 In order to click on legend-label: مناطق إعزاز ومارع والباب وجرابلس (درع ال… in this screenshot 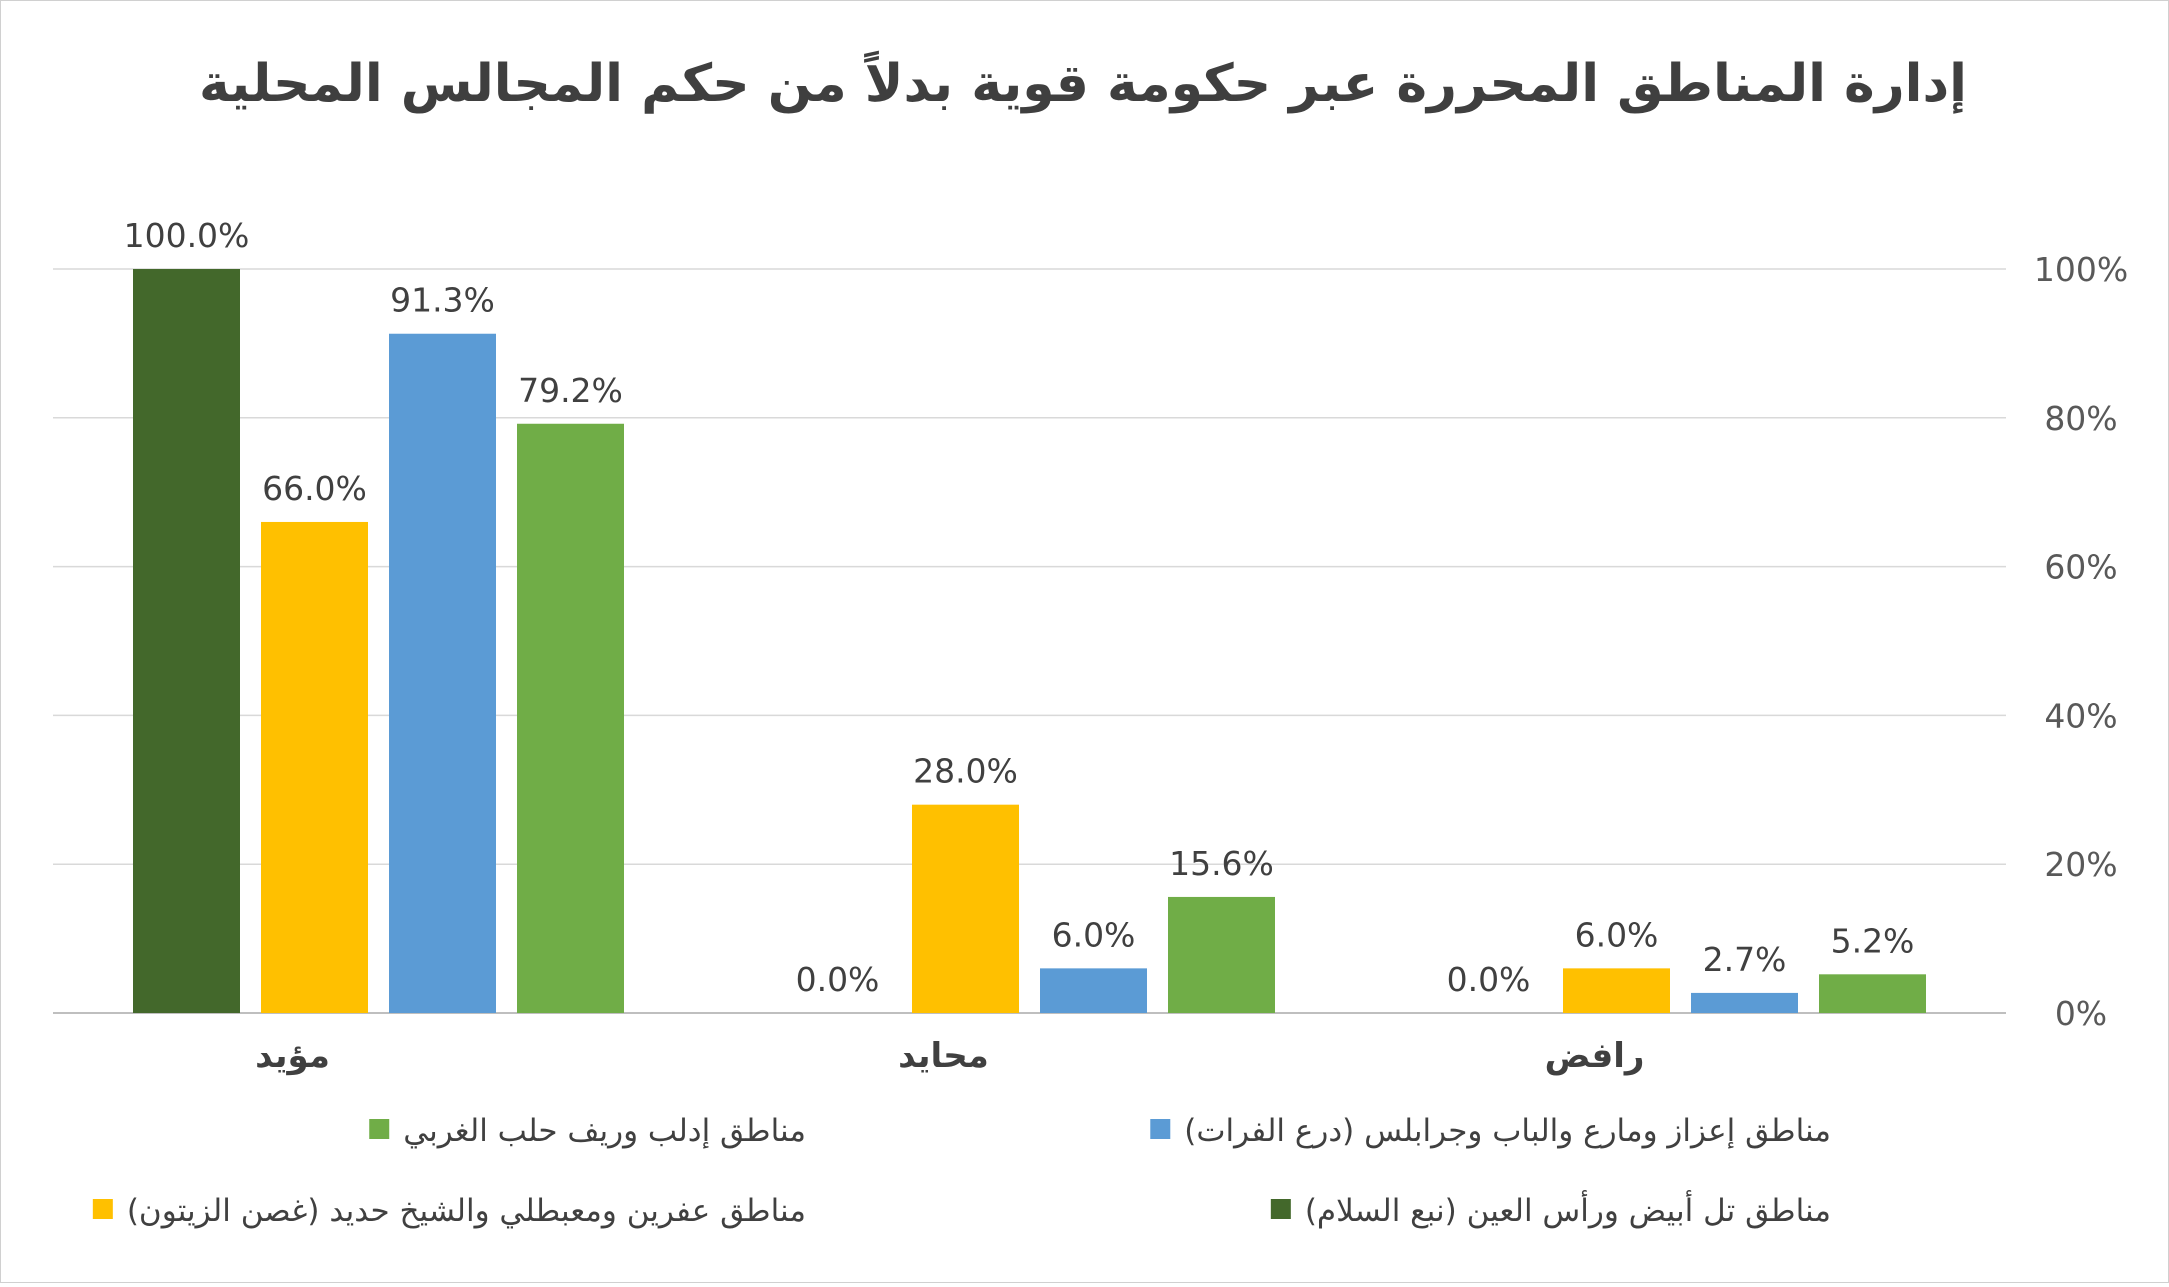, I will do `click(1507, 1131)`.